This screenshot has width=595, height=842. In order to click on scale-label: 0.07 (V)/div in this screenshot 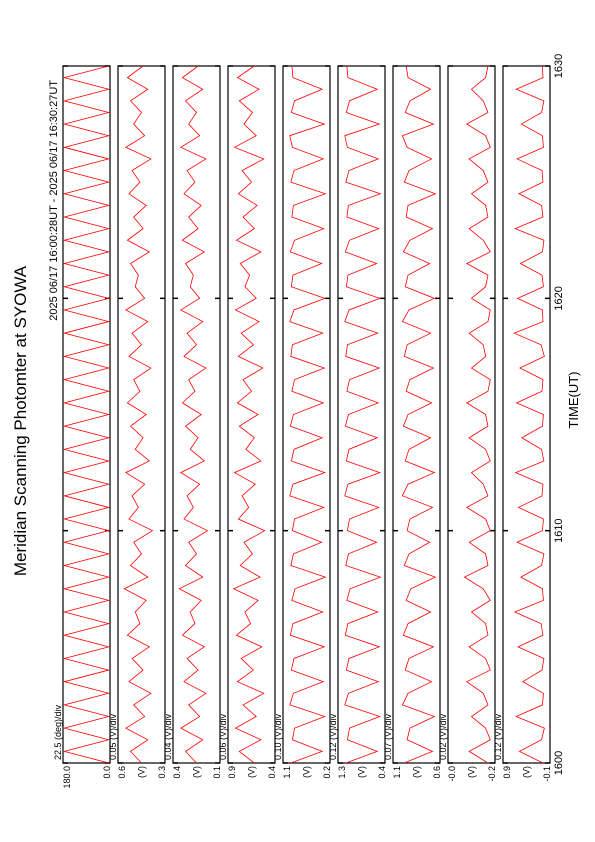, I will do `click(388, 736)`.